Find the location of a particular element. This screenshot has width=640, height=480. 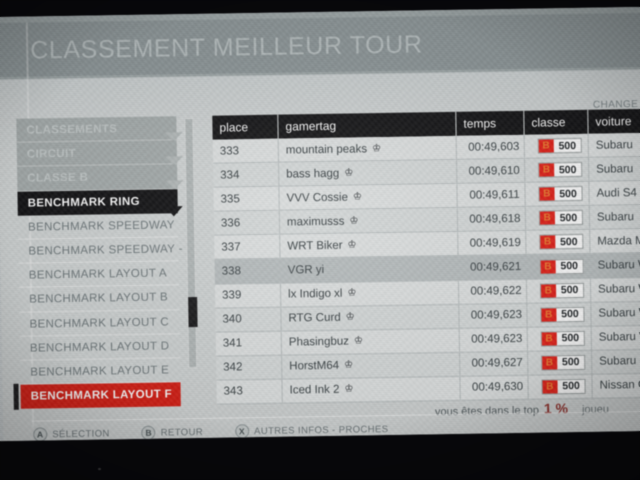

cell-temps-text: 00:49,622 is located at coordinates (496, 291).